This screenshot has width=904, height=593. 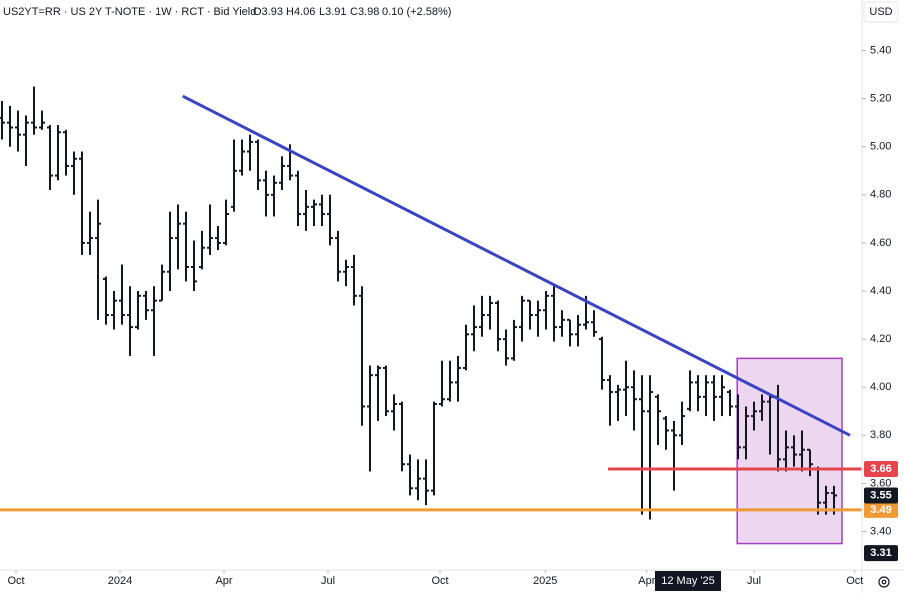 What do you see at coordinates (268, 12) in the screenshot?
I see `ohlc-open: O3.93` at bounding box center [268, 12].